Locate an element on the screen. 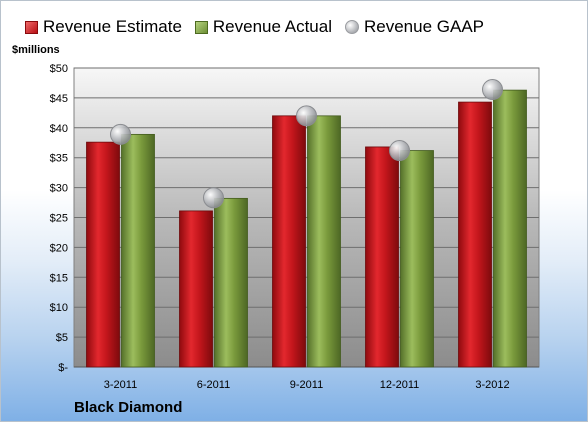 This screenshot has width=588, height=422. y-tick-label: $30 is located at coordinates (59, 189).